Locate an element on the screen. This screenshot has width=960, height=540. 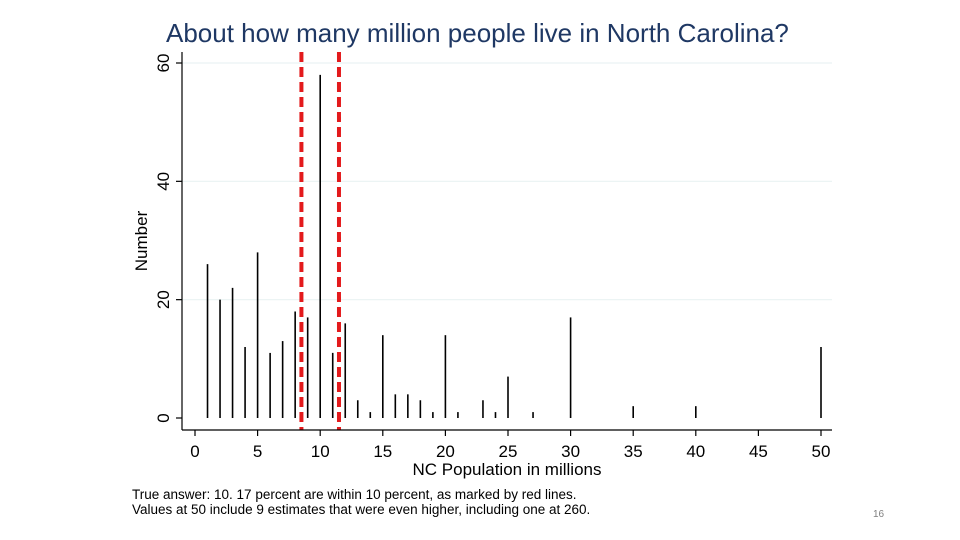
x-tick-label: 40 is located at coordinates (695, 451).